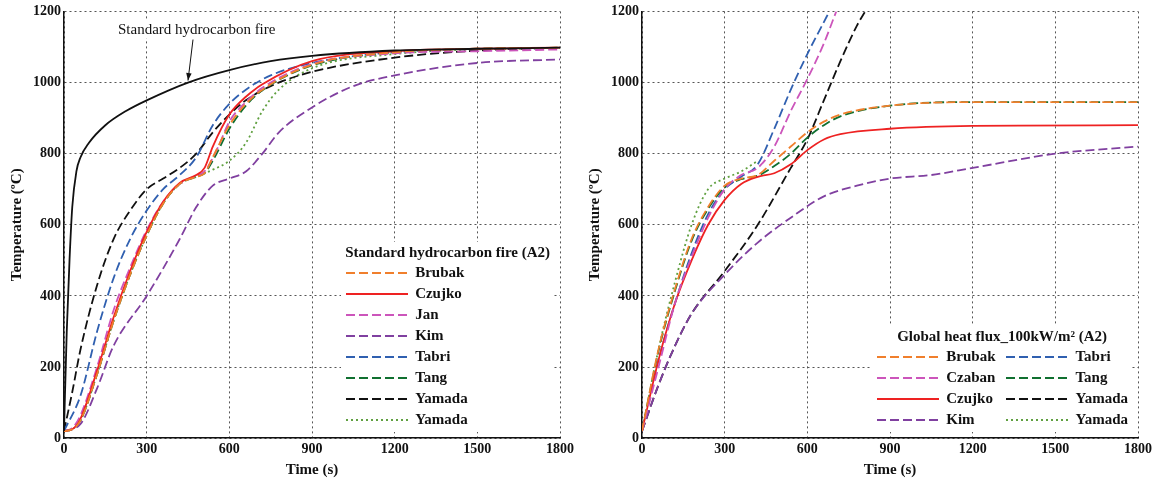  I want to click on legend-label: Jan, so click(427, 315).